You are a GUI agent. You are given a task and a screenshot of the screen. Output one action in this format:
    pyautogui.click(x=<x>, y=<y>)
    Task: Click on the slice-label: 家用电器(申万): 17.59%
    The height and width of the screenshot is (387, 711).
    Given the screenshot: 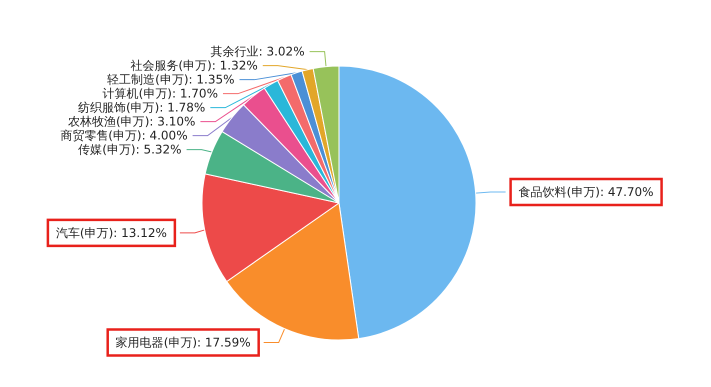 What is the action you would take?
    pyautogui.click(x=183, y=343)
    